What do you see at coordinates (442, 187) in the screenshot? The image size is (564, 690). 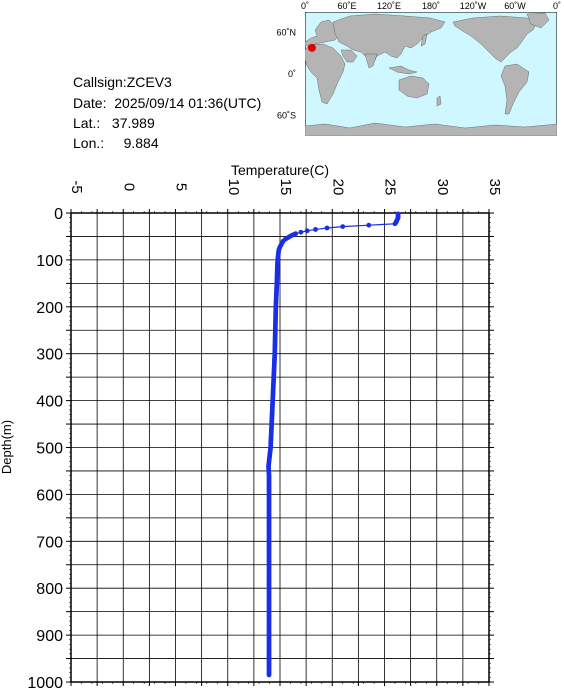 I see `x-tick-label: 30` at bounding box center [442, 187].